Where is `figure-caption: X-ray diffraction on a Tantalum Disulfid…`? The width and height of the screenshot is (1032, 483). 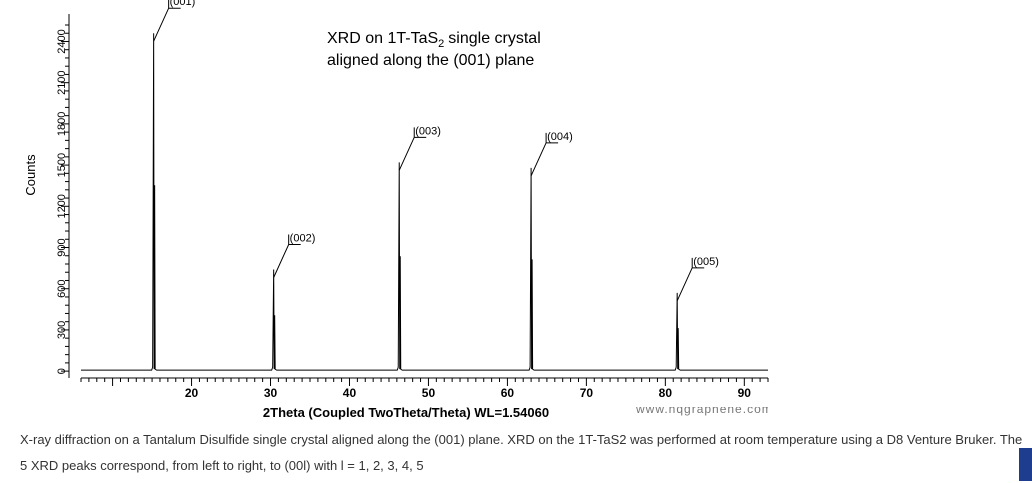 figure-caption: X-ray diffraction on a Tantalum Disulfid… is located at coordinates (521, 452).